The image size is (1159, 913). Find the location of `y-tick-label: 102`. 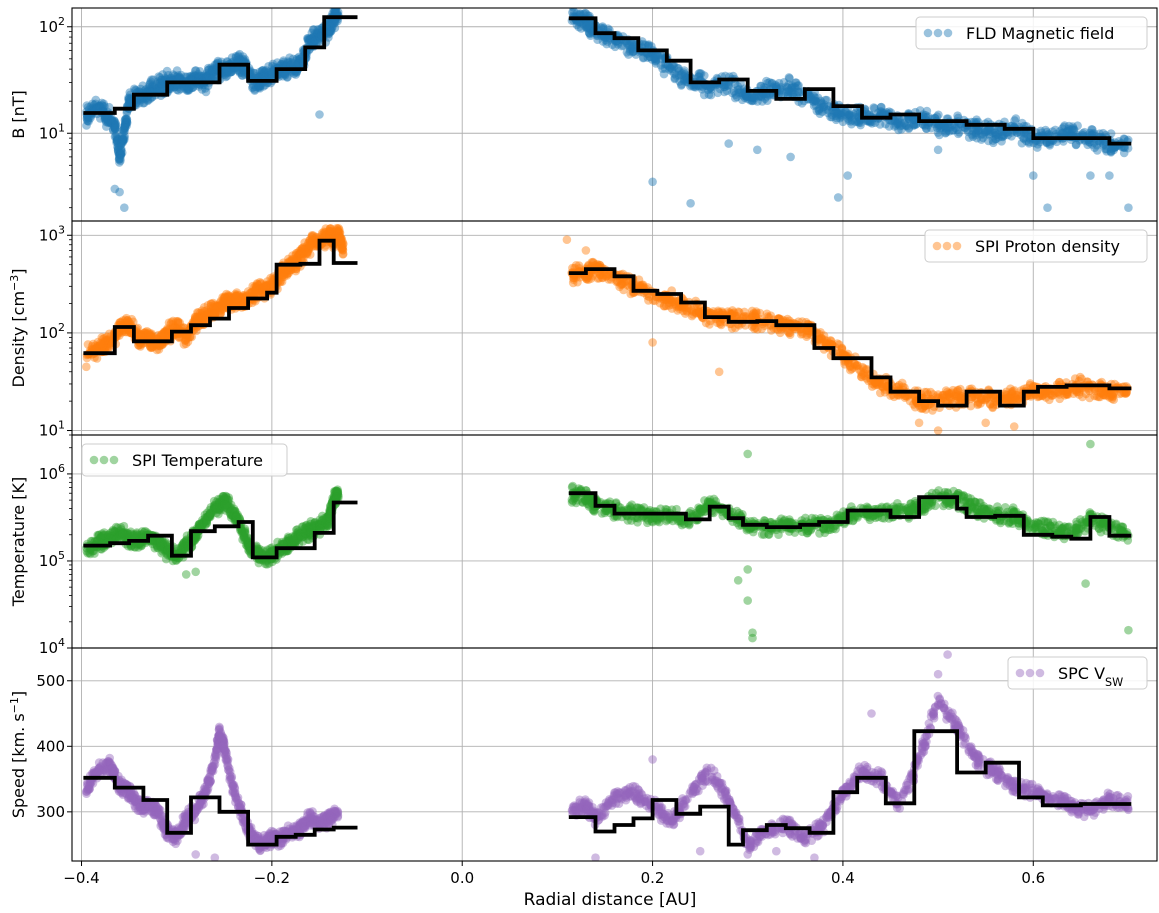

y-tick-label: 102 is located at coordinates (52, 331).